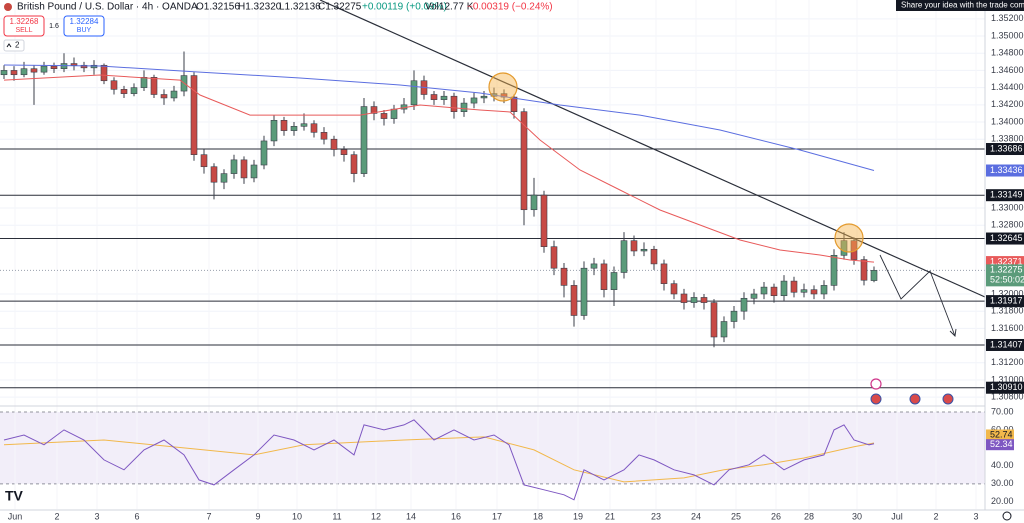 Image resolution: width=1024 pixels, height=523 pixels. What do you see at coordinates (1007, 207) in the screenshot?
I see `y-tick-label: 1.33000` at bounding box center [1007, 207].